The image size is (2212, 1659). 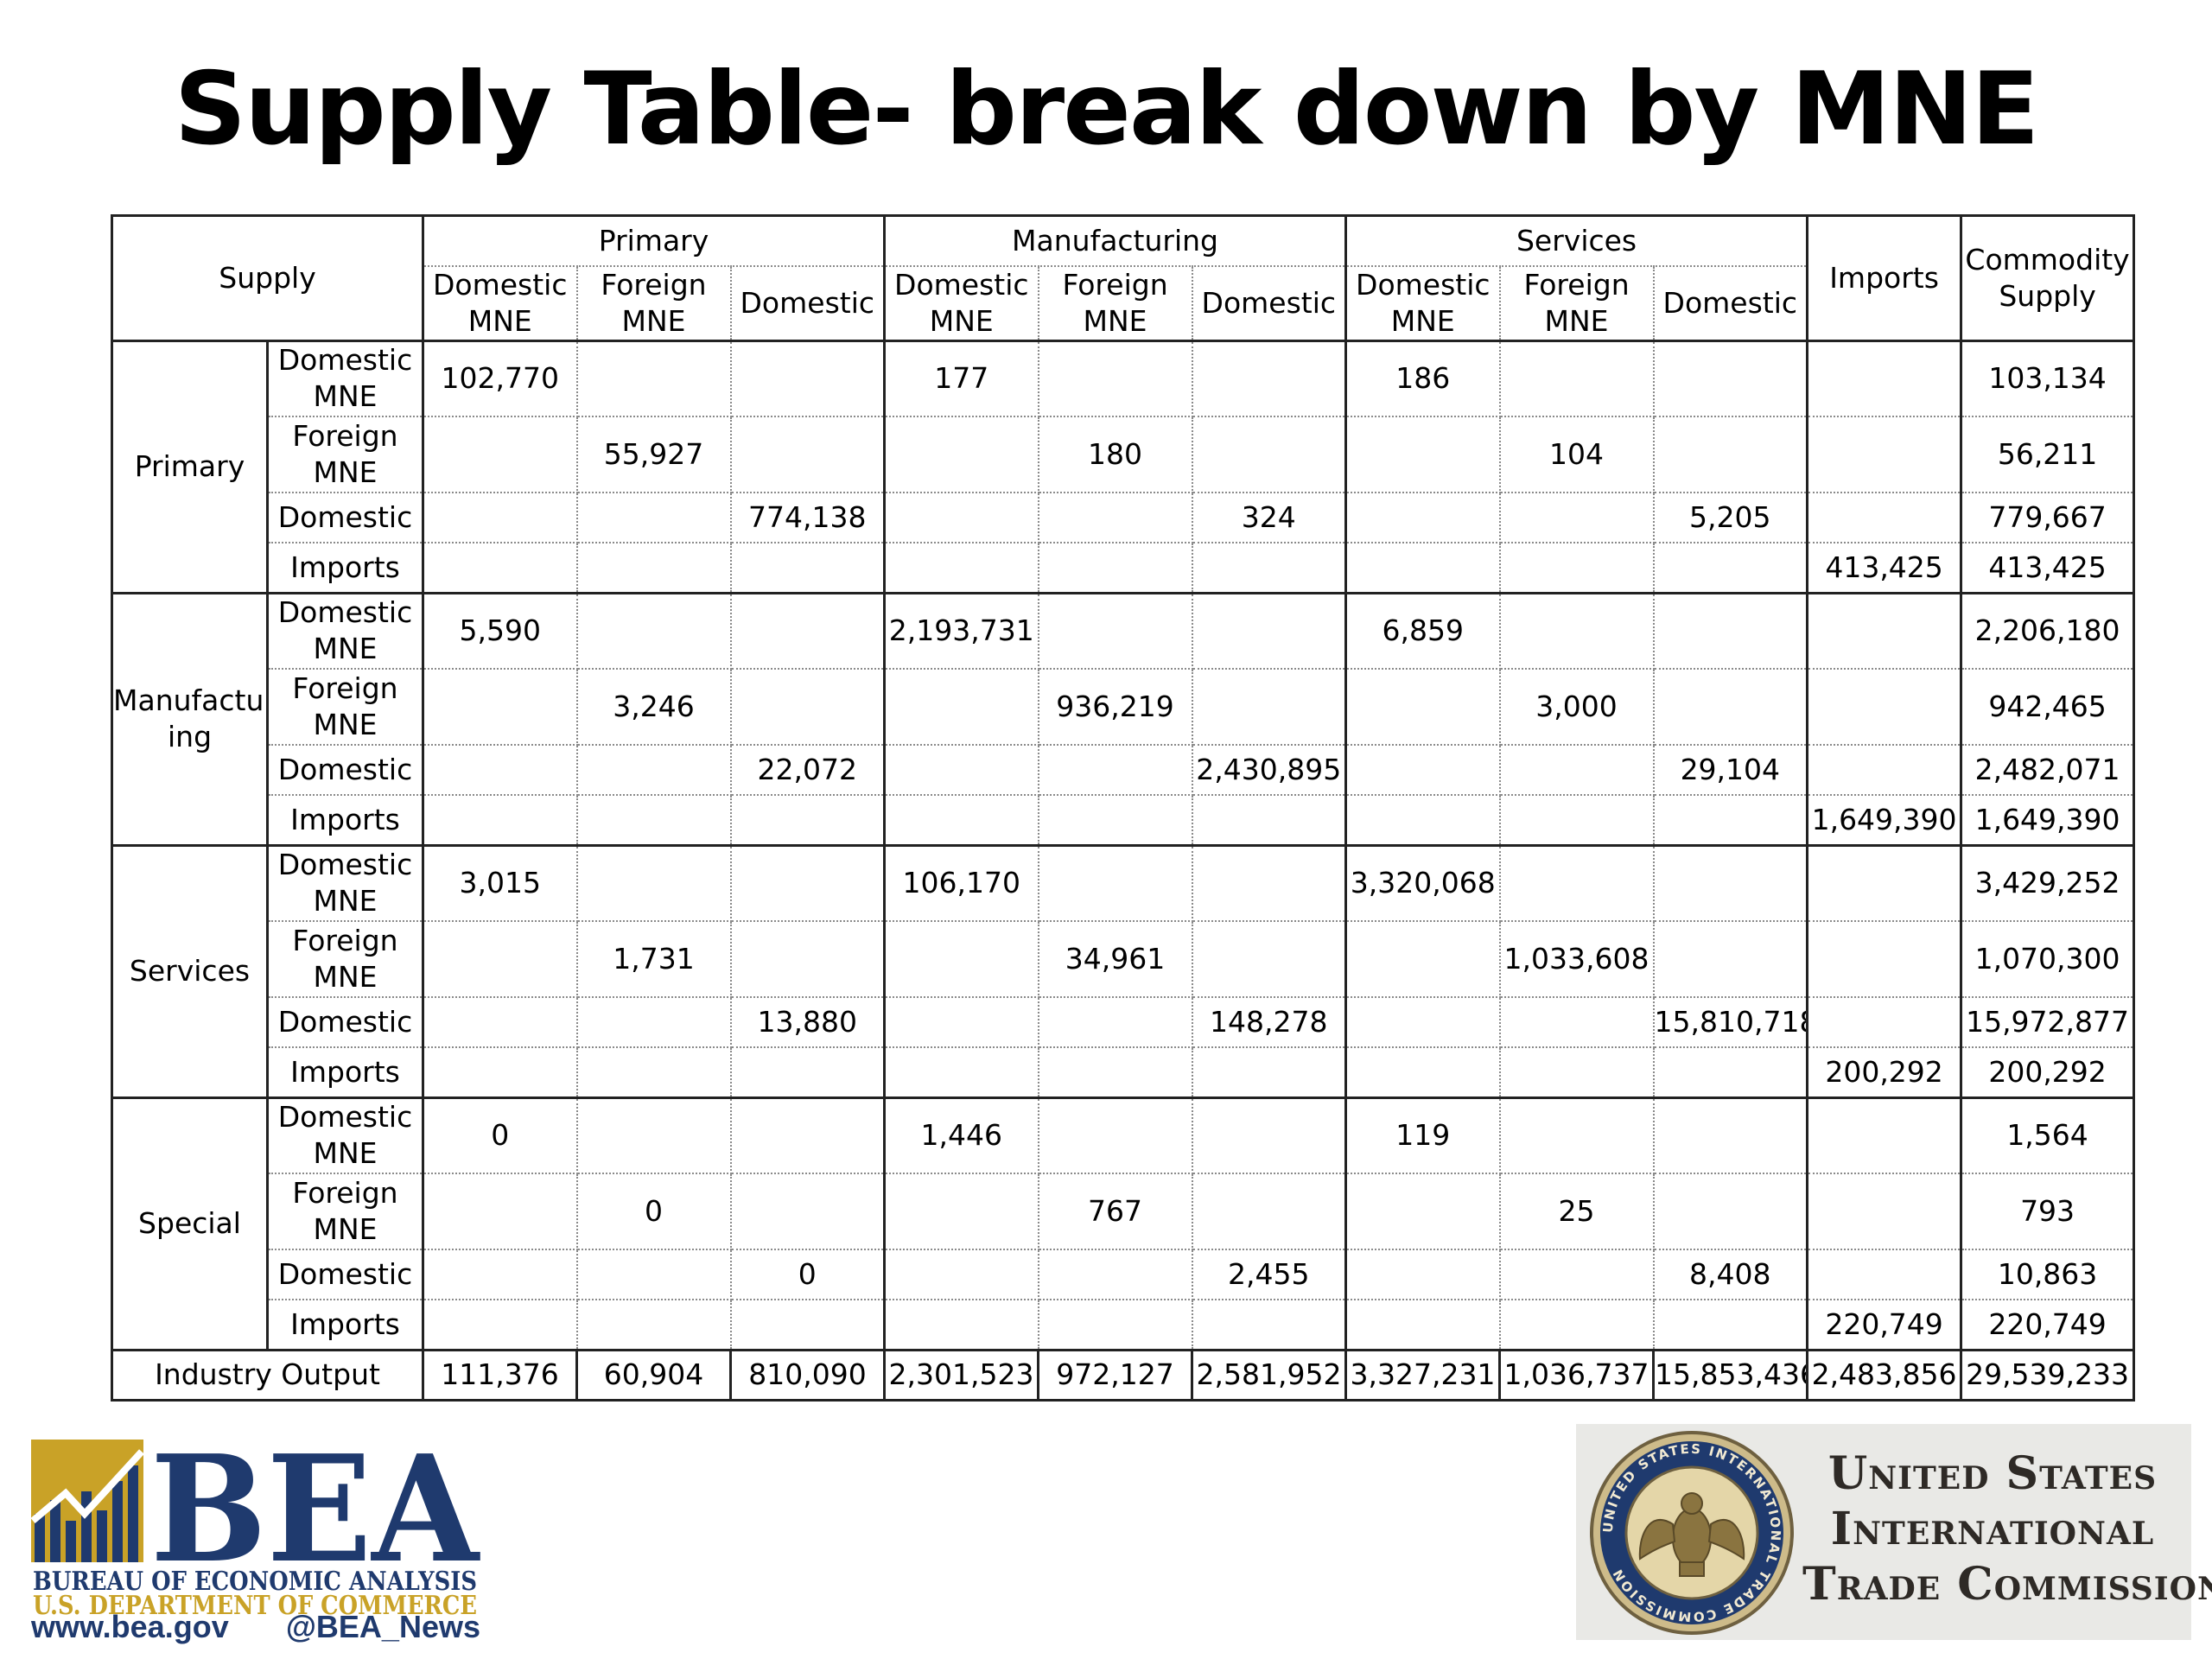 What do you see at coordinates (130, 1626) in the screenshot?
I see `bea-website-link: www.bea.gov` at bounding box center [130, 1626].